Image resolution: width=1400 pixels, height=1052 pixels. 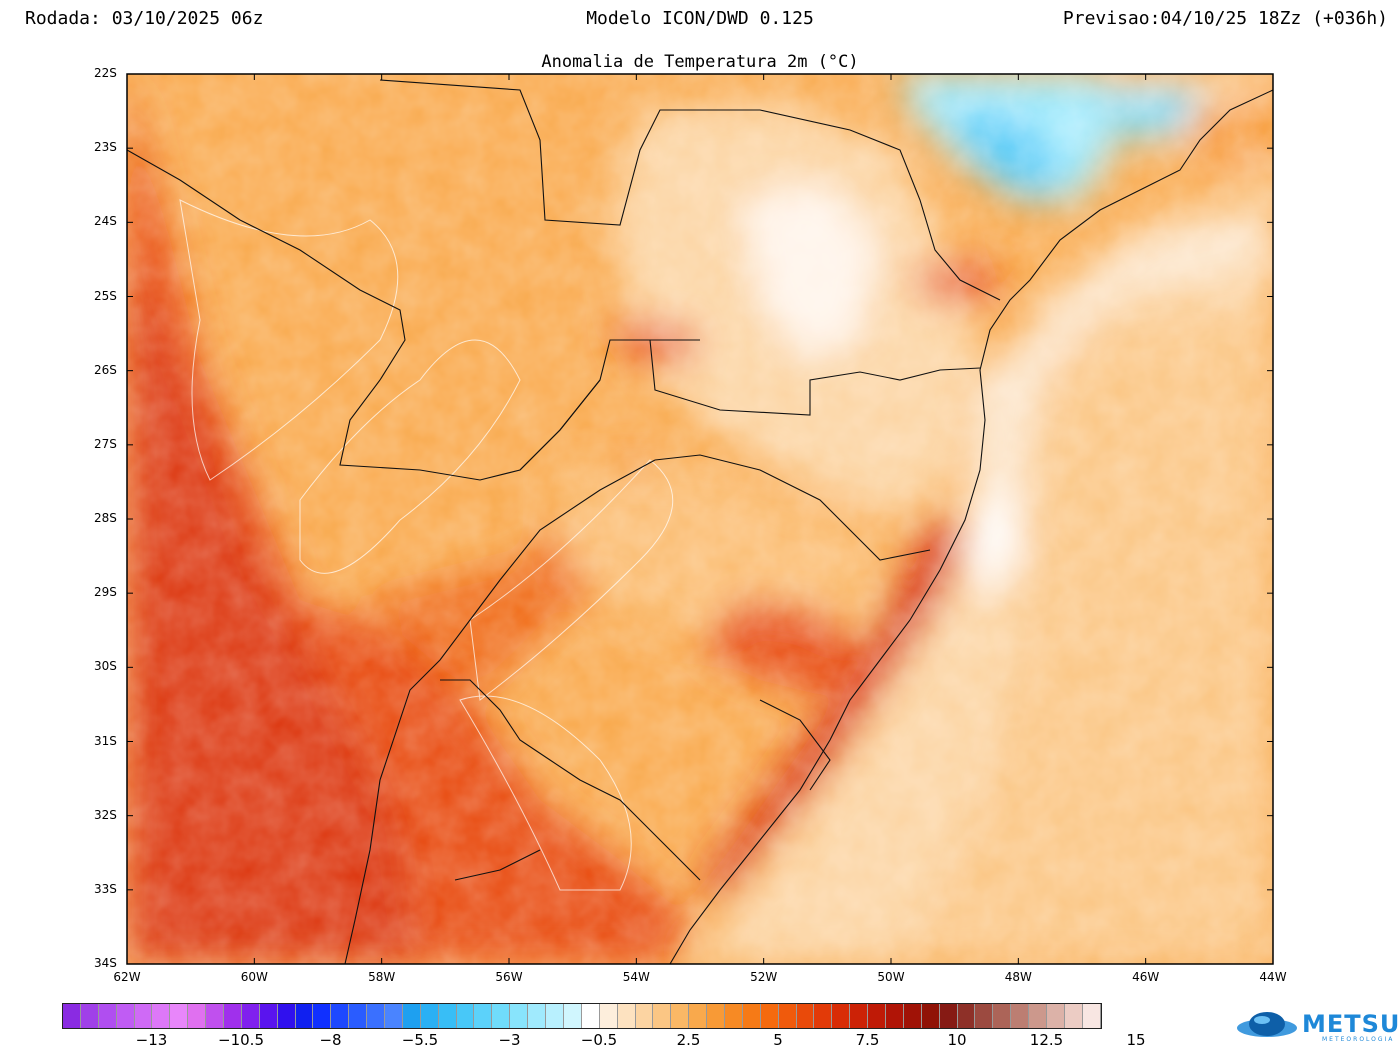 What do you see at coordinates (105, 147) in the screenshot?
I see `lat-label: 23S` at bounding box center [105, 147].